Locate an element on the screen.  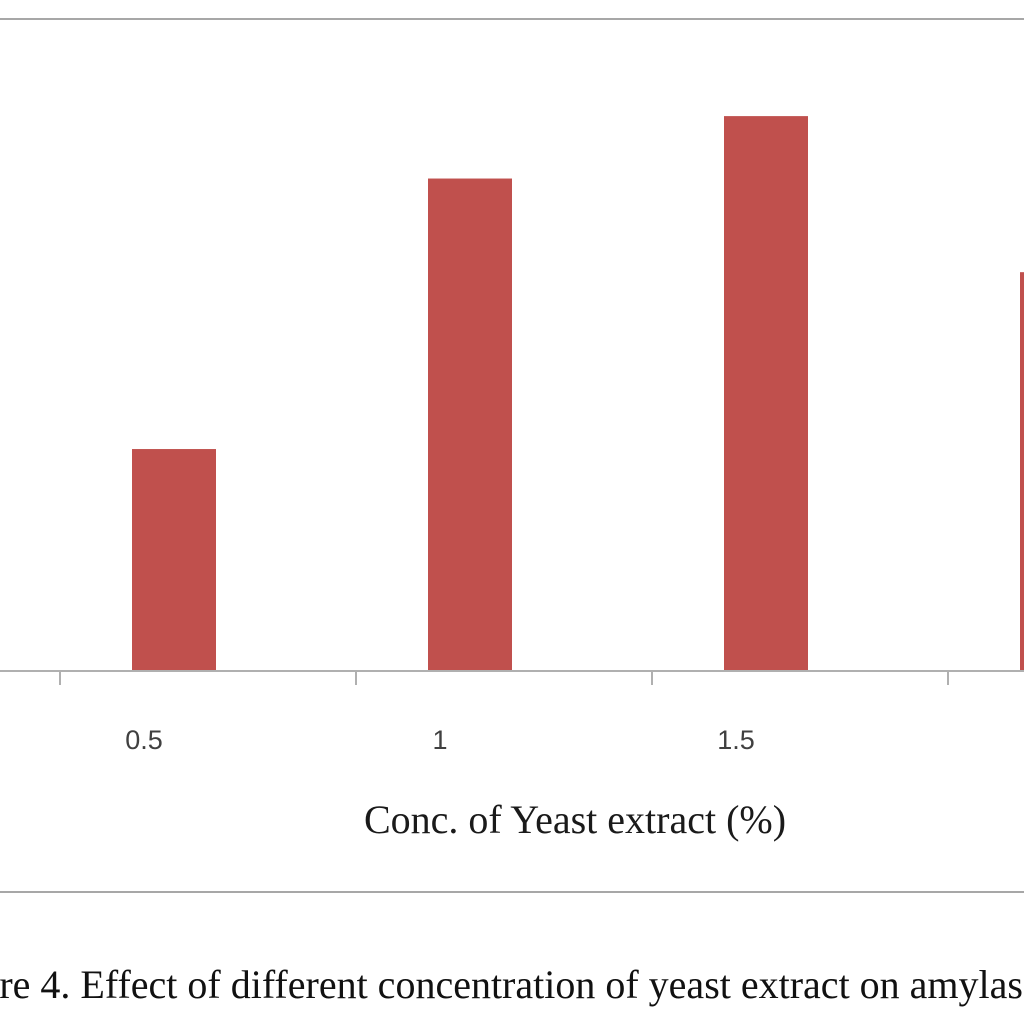
x-axis-ticks is located at coordinates (504, 678).